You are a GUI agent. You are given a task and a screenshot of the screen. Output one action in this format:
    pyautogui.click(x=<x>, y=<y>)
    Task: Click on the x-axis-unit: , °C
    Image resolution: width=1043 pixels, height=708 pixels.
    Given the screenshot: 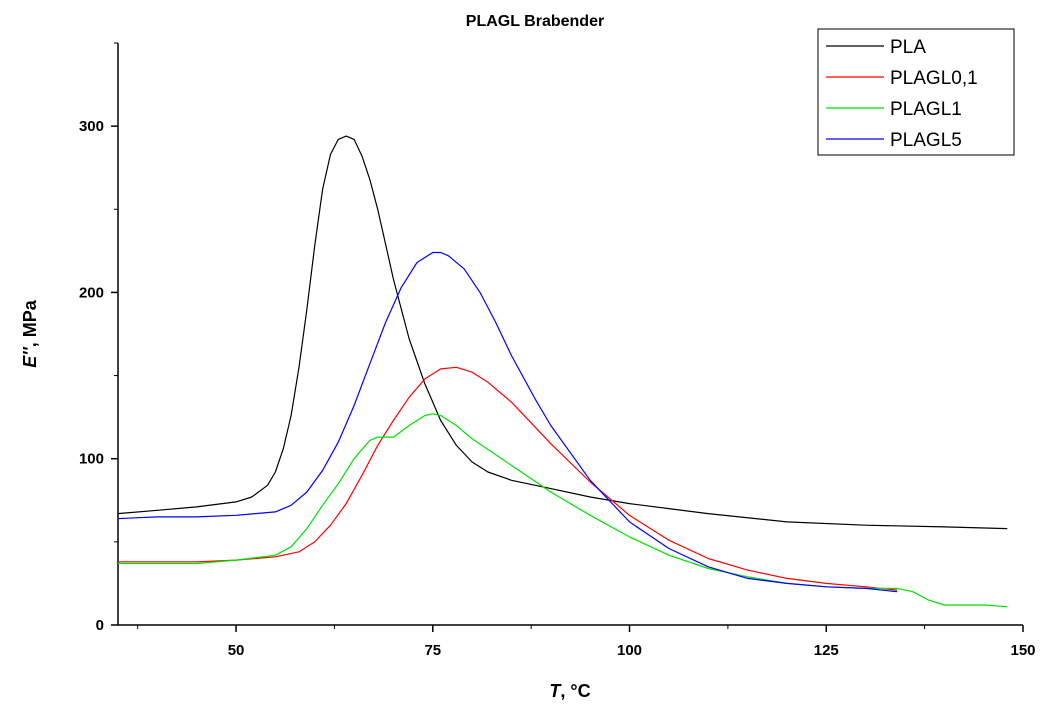 What is the action you would take?
    pyautogui.click(x=575, y=691)
    